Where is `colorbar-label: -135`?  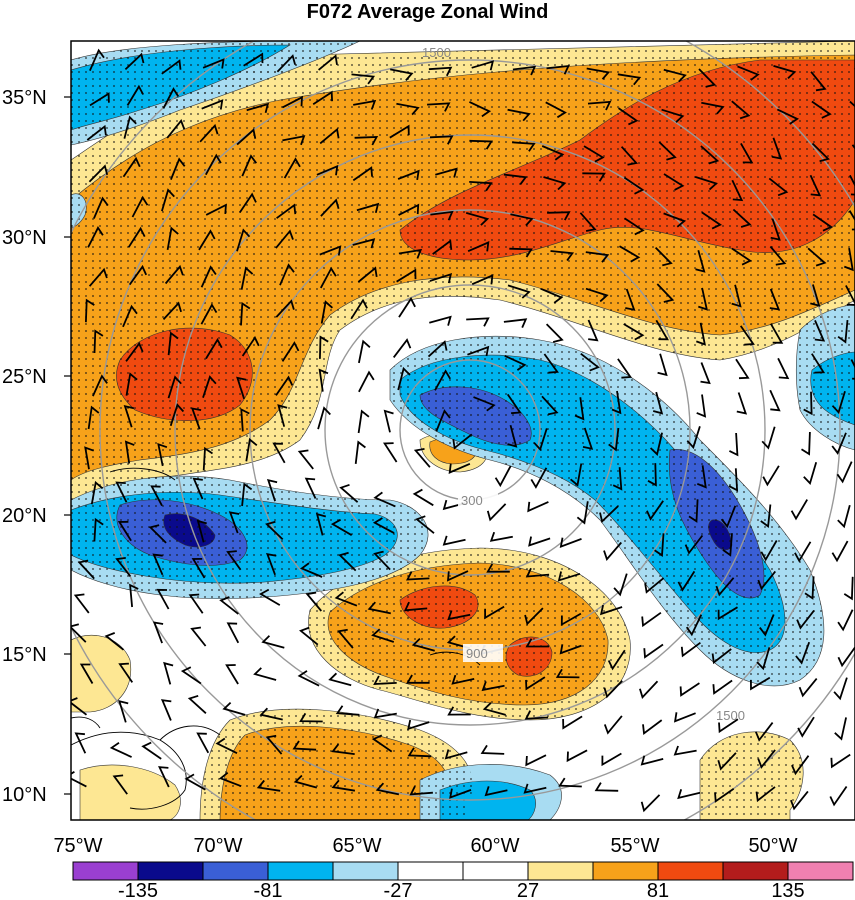
colorbar-label: -135 is located at coordinates (138, 890).